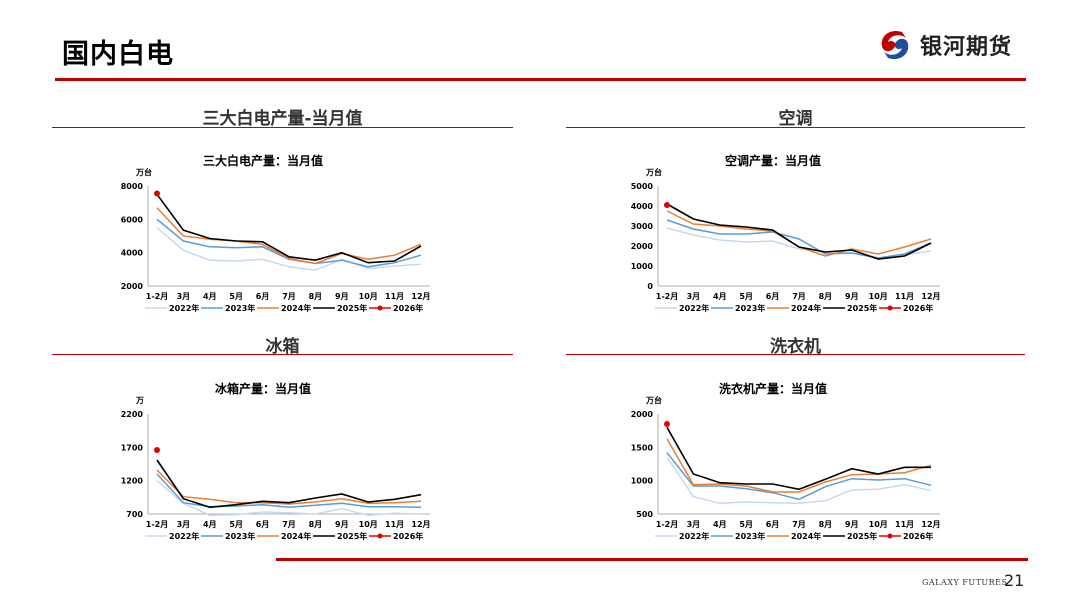 The height and width of the screenshot is (608, 1080). I want to click on y-tick-label: 6000, so click(132, 219).